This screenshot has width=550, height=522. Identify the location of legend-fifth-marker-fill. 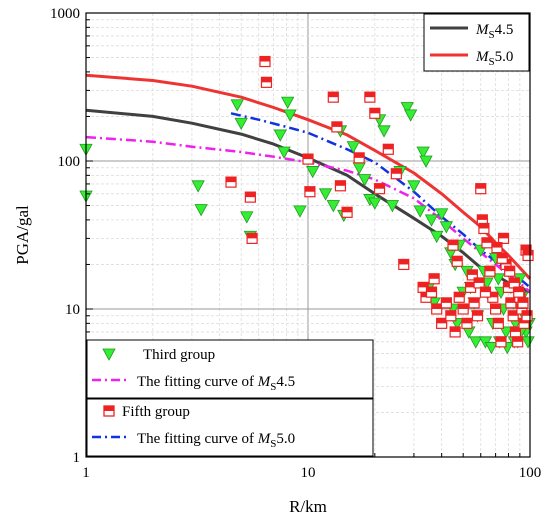
(109, 408).